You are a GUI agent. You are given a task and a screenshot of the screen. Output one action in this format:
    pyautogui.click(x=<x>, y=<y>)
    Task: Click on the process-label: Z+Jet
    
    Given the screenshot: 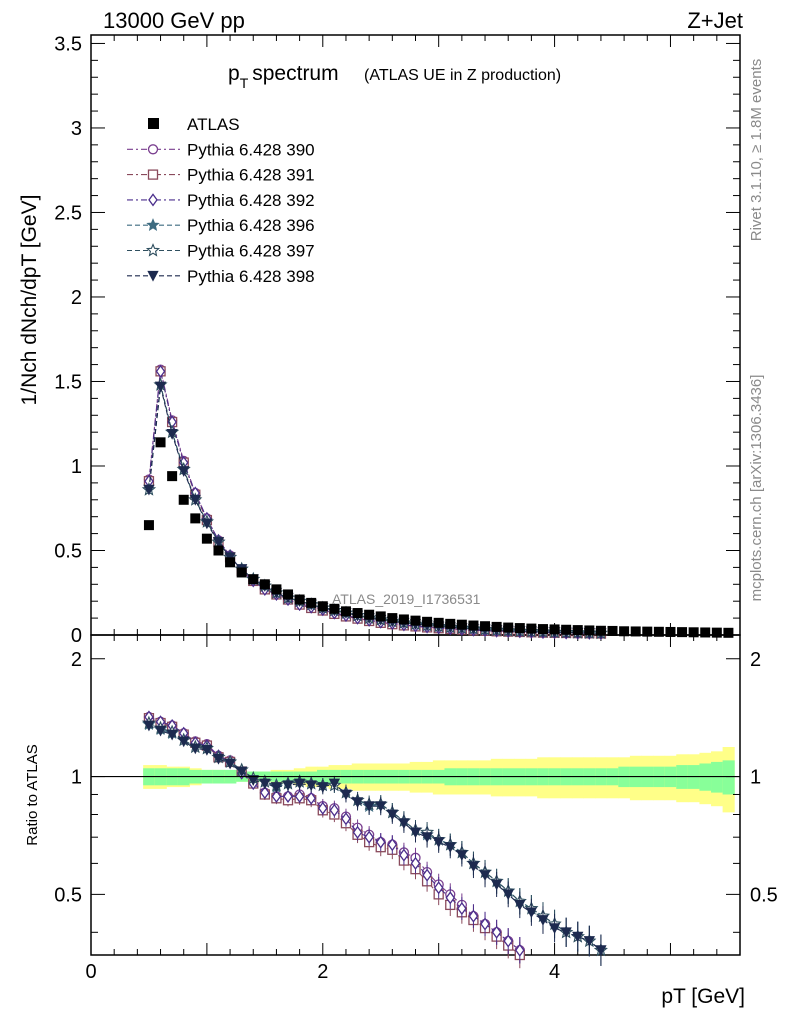 What is the action you would take?
    pyautogui.click(x=715, y=20)
    